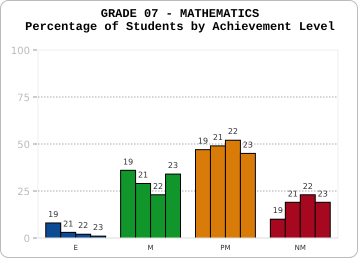 This screenshot has width=360, height=260. Describe the element at coordinates (20, 51) in the screenshot. I see `y-tick-label: 100` at that location.